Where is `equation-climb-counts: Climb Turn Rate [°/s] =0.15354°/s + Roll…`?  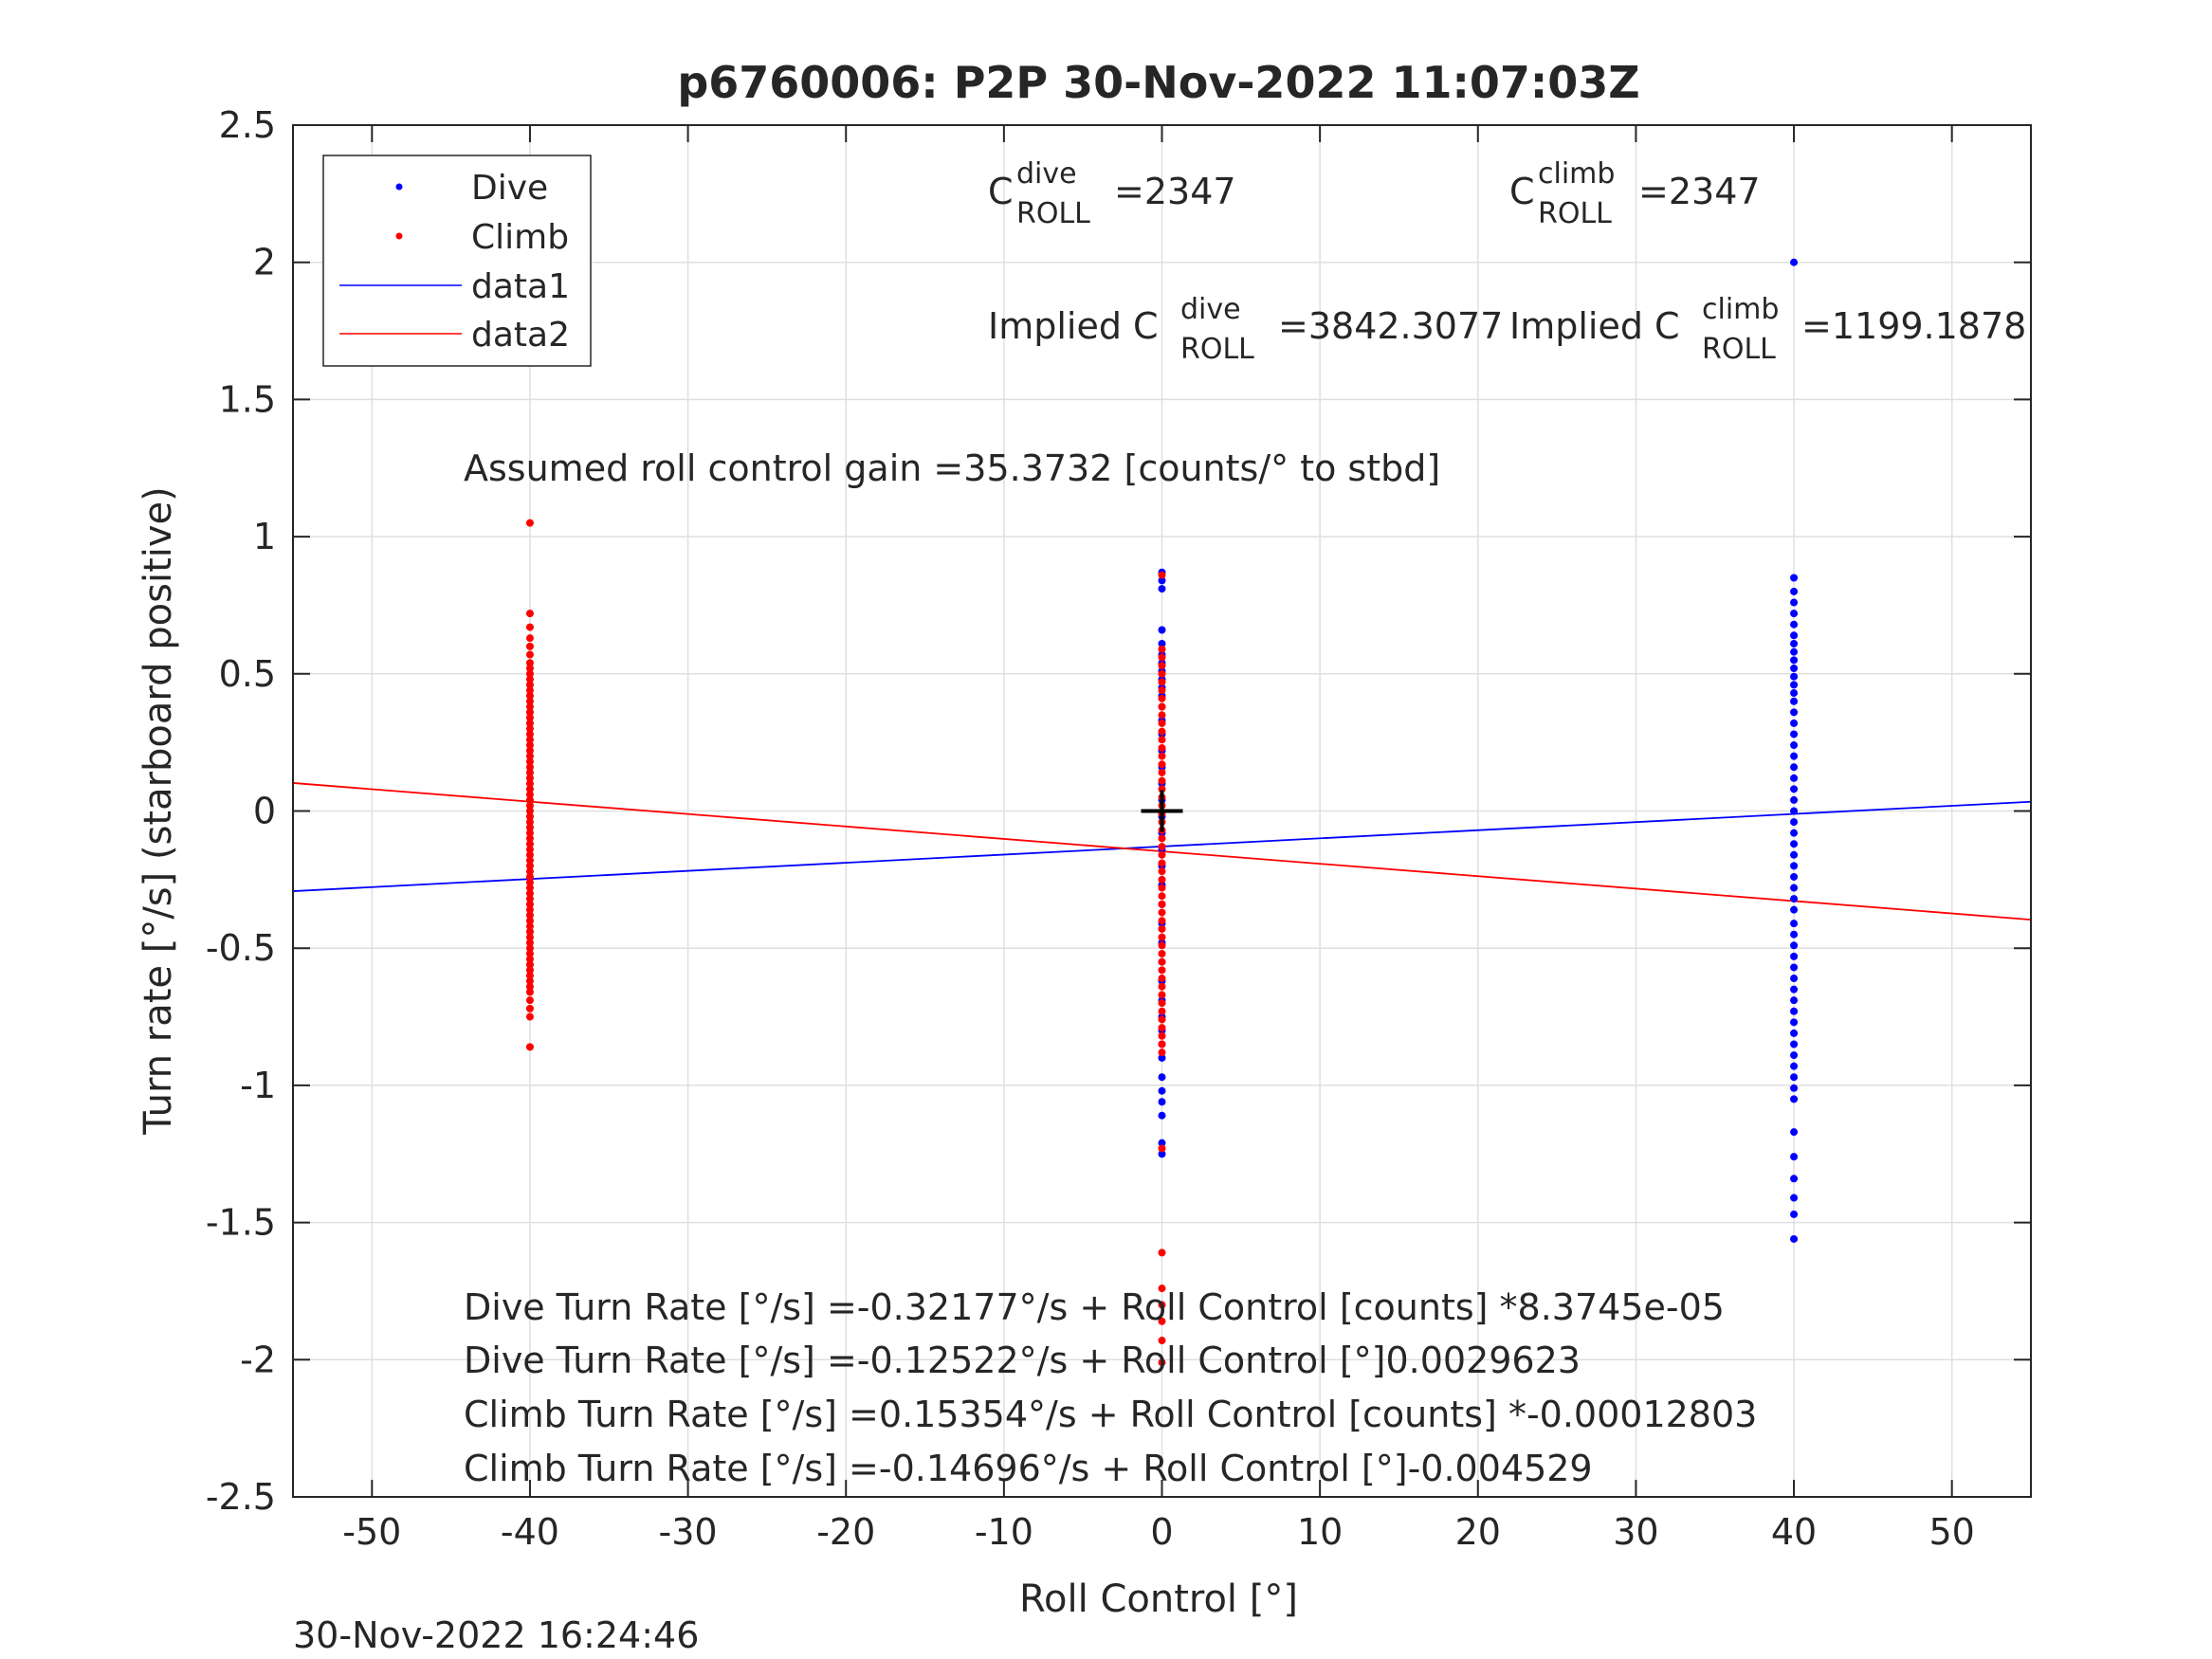
equation-climb-counts: Climb Turn Rate [°/s] =0.15354°/s + Roll… is located at coordinates (1110, 1414).